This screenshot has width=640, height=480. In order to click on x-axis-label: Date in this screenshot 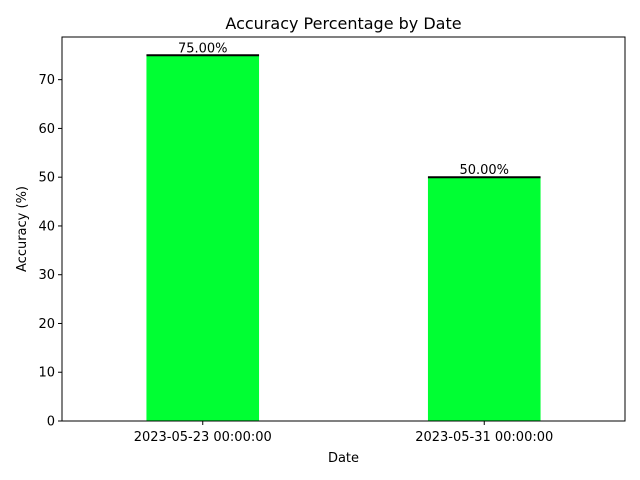, I will do `click(343, 458)`.